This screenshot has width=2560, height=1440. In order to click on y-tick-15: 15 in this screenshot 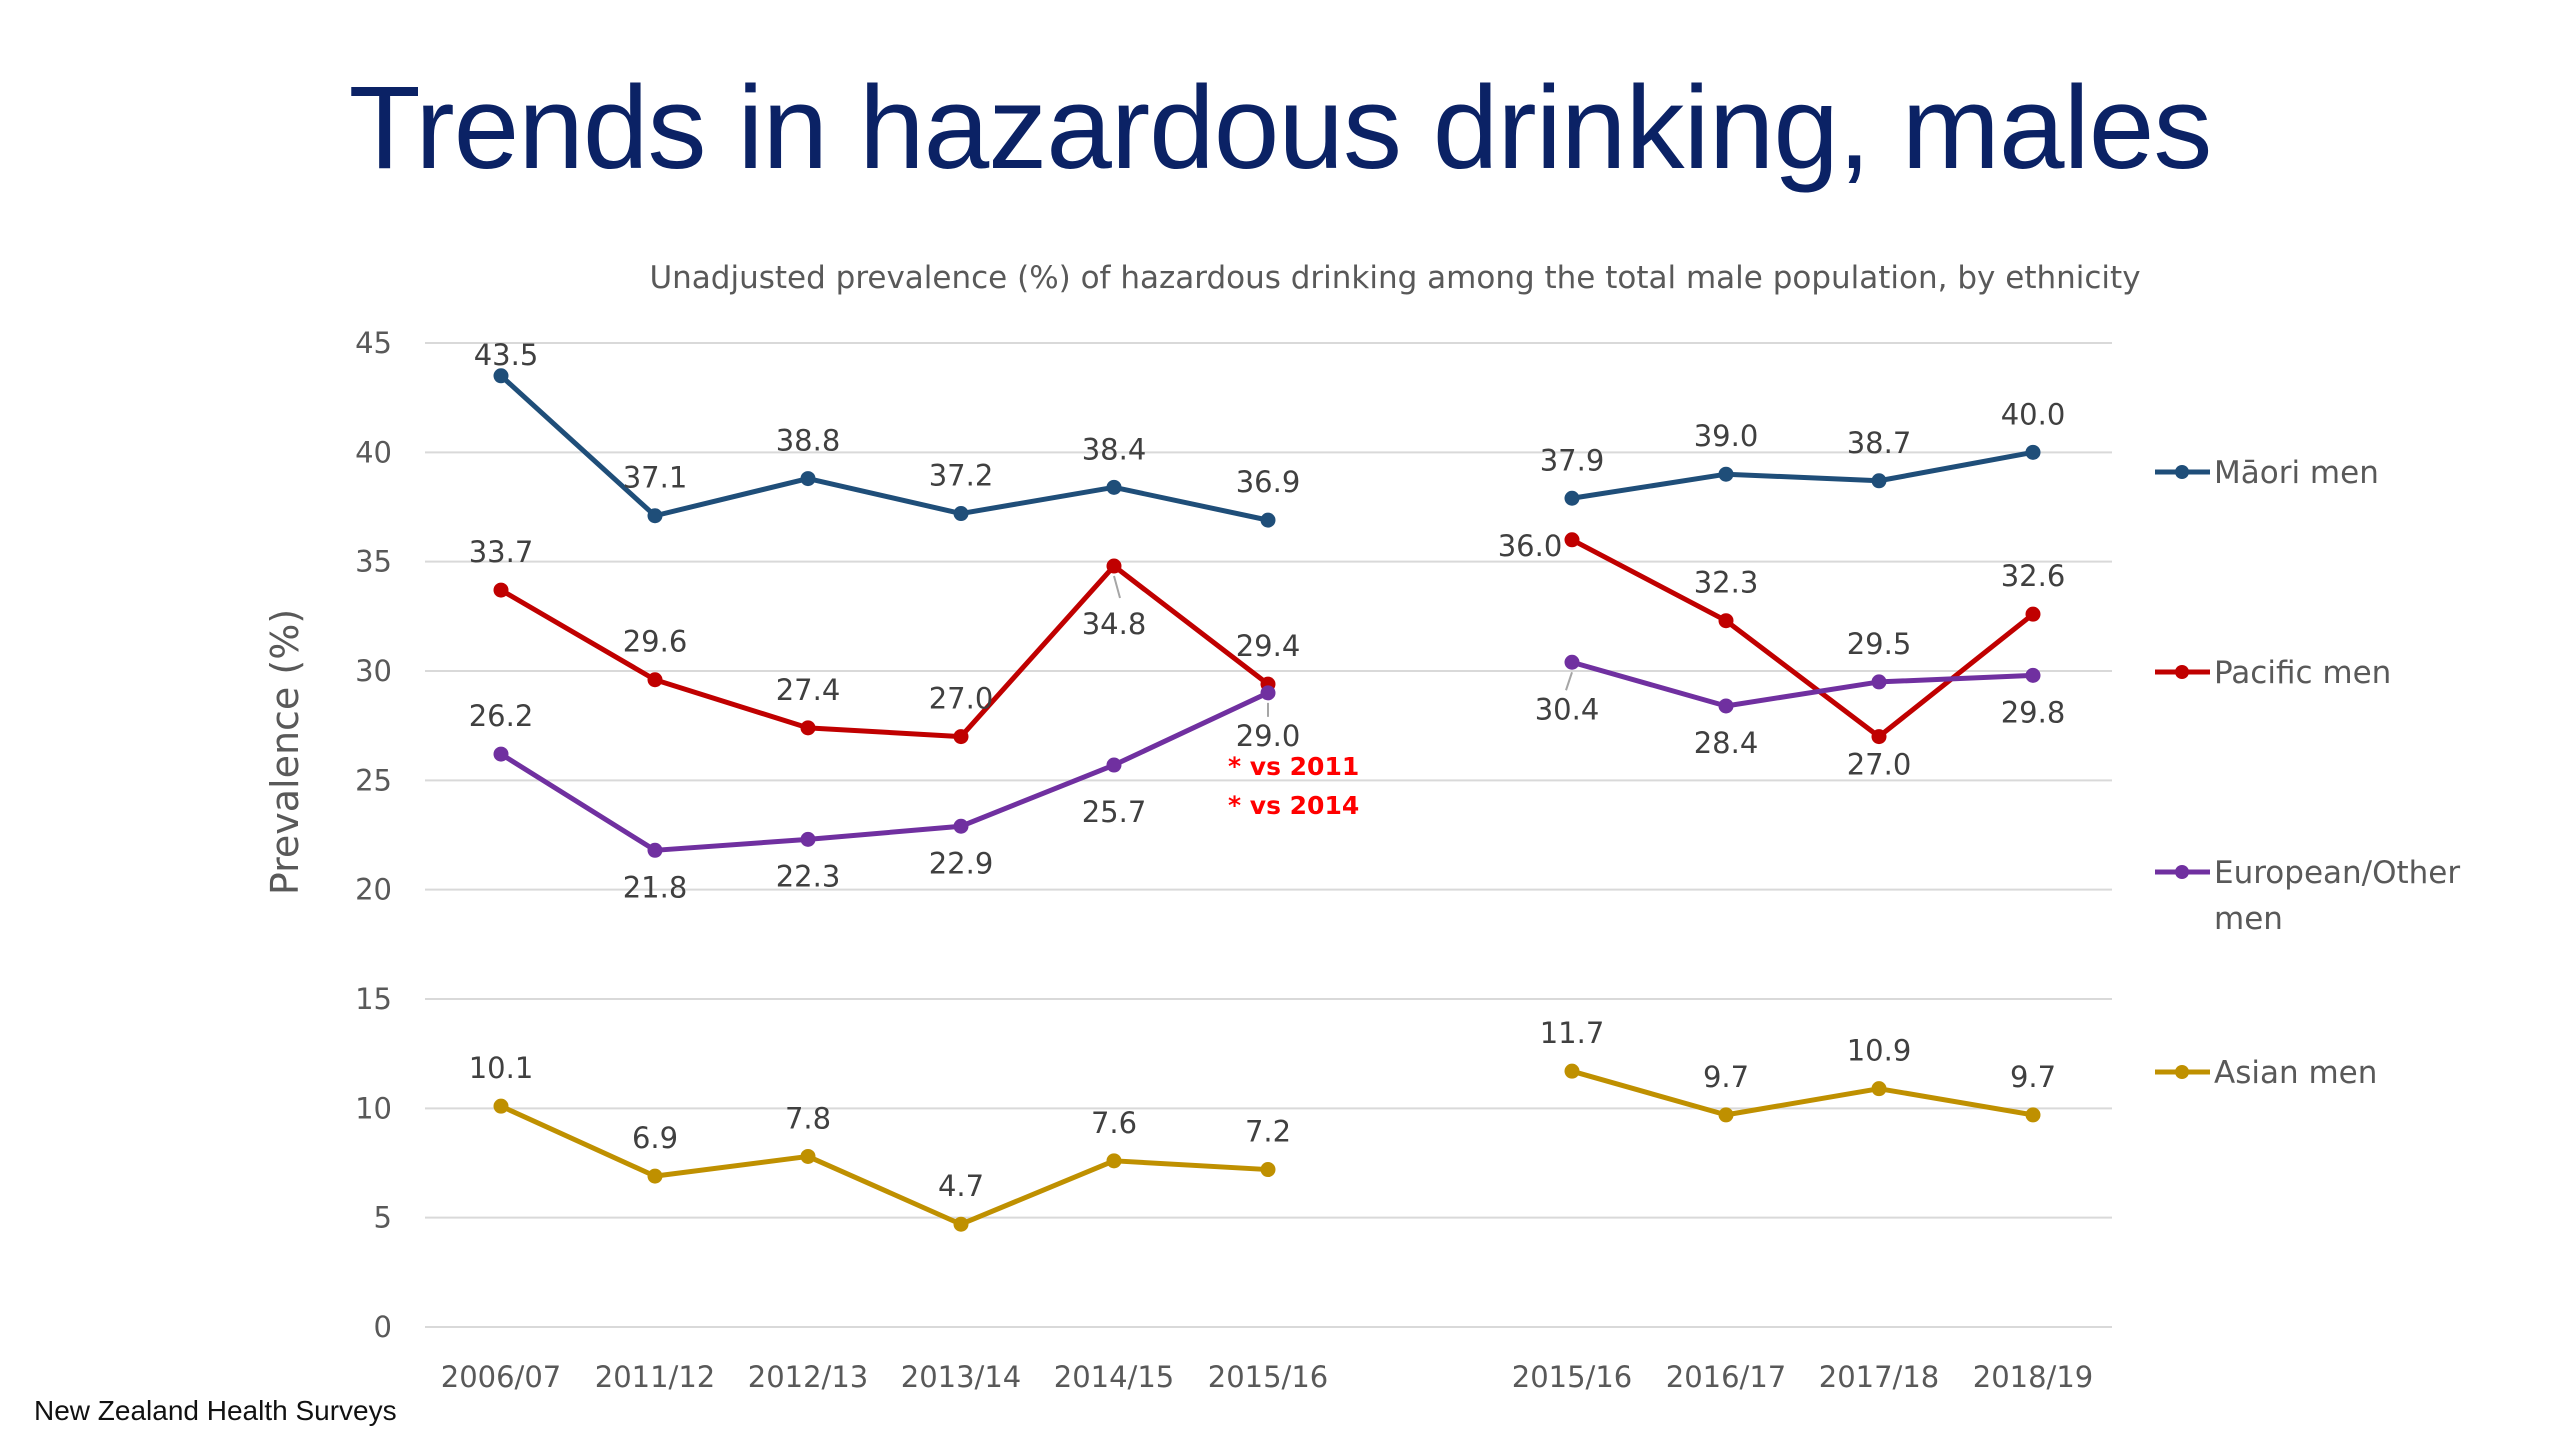, I will do `click(373, 999)`.